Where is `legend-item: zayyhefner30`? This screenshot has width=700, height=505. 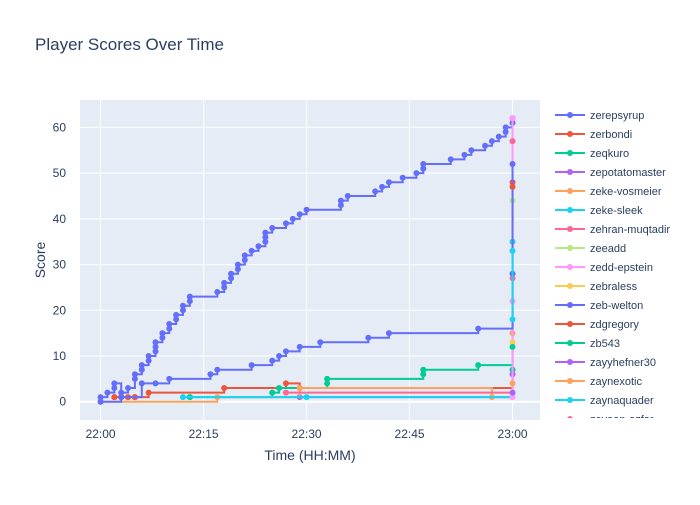 legend-item: zayyhefner30 is located at coordinates (605, 363).